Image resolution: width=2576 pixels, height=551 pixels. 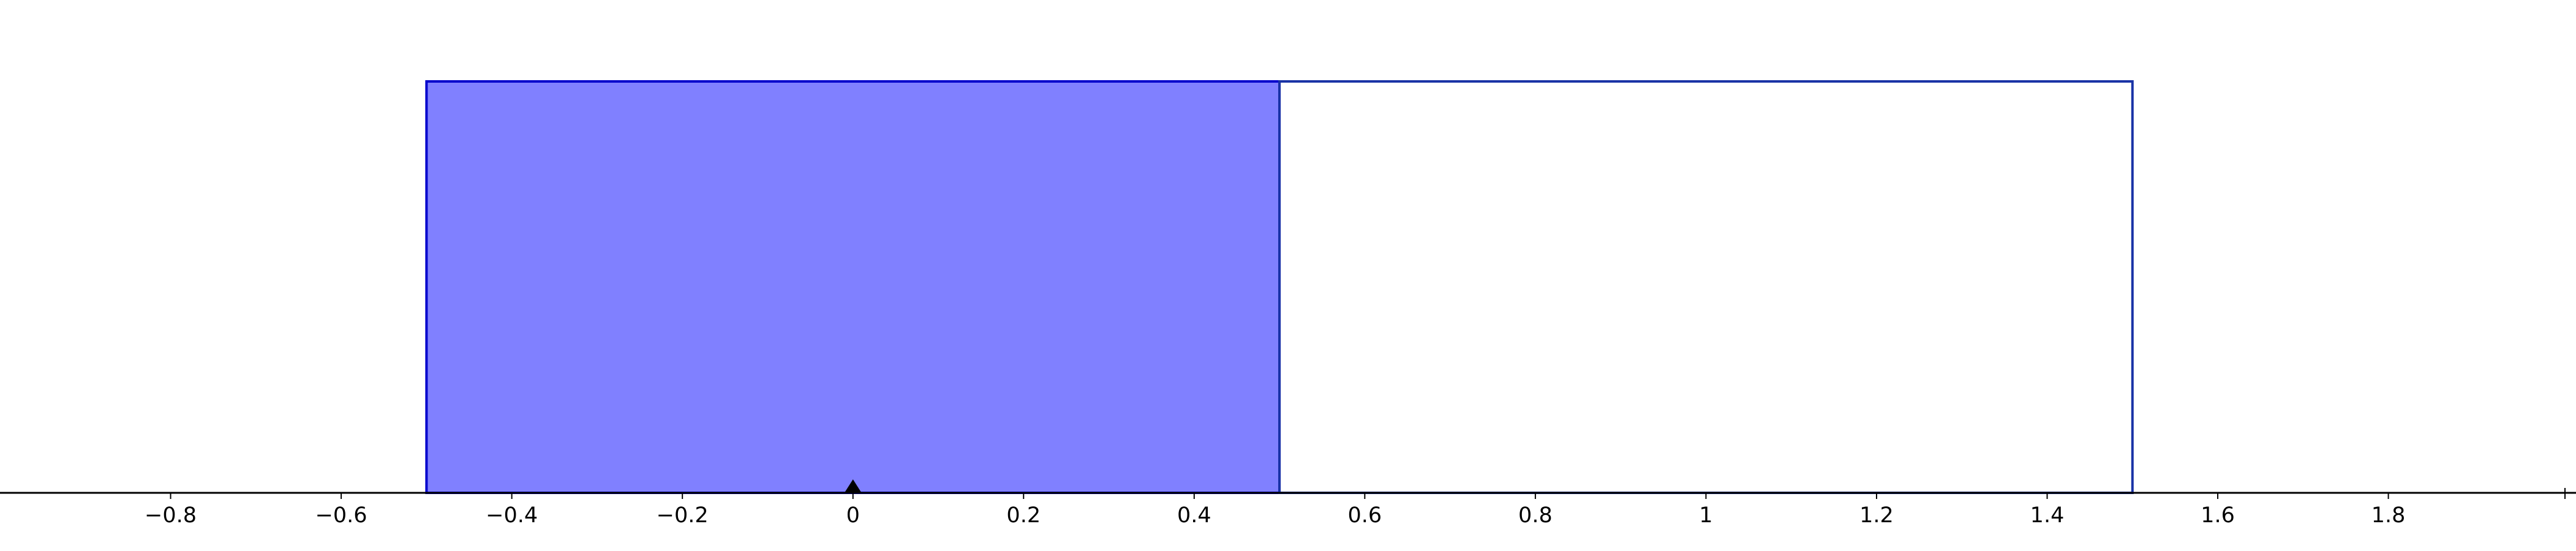 I want to click on x-tick-label: 0, so click(x=853, y=515).